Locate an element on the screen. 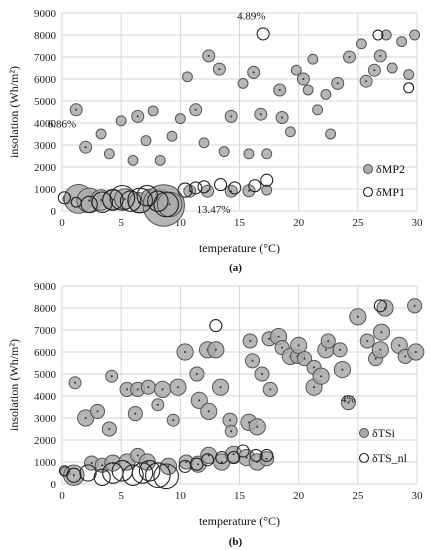 The height and width of the screenshot is (550, 430). legend-label: δTSi is located at coordinates (384, 433).